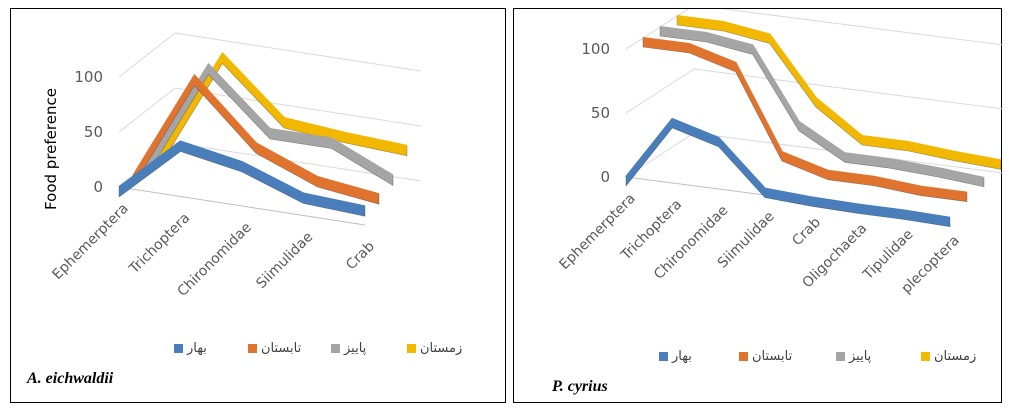  Describe the element at coordinates (580, 386) in the screenshot. I see `species-label: P. cyrius` at that location.